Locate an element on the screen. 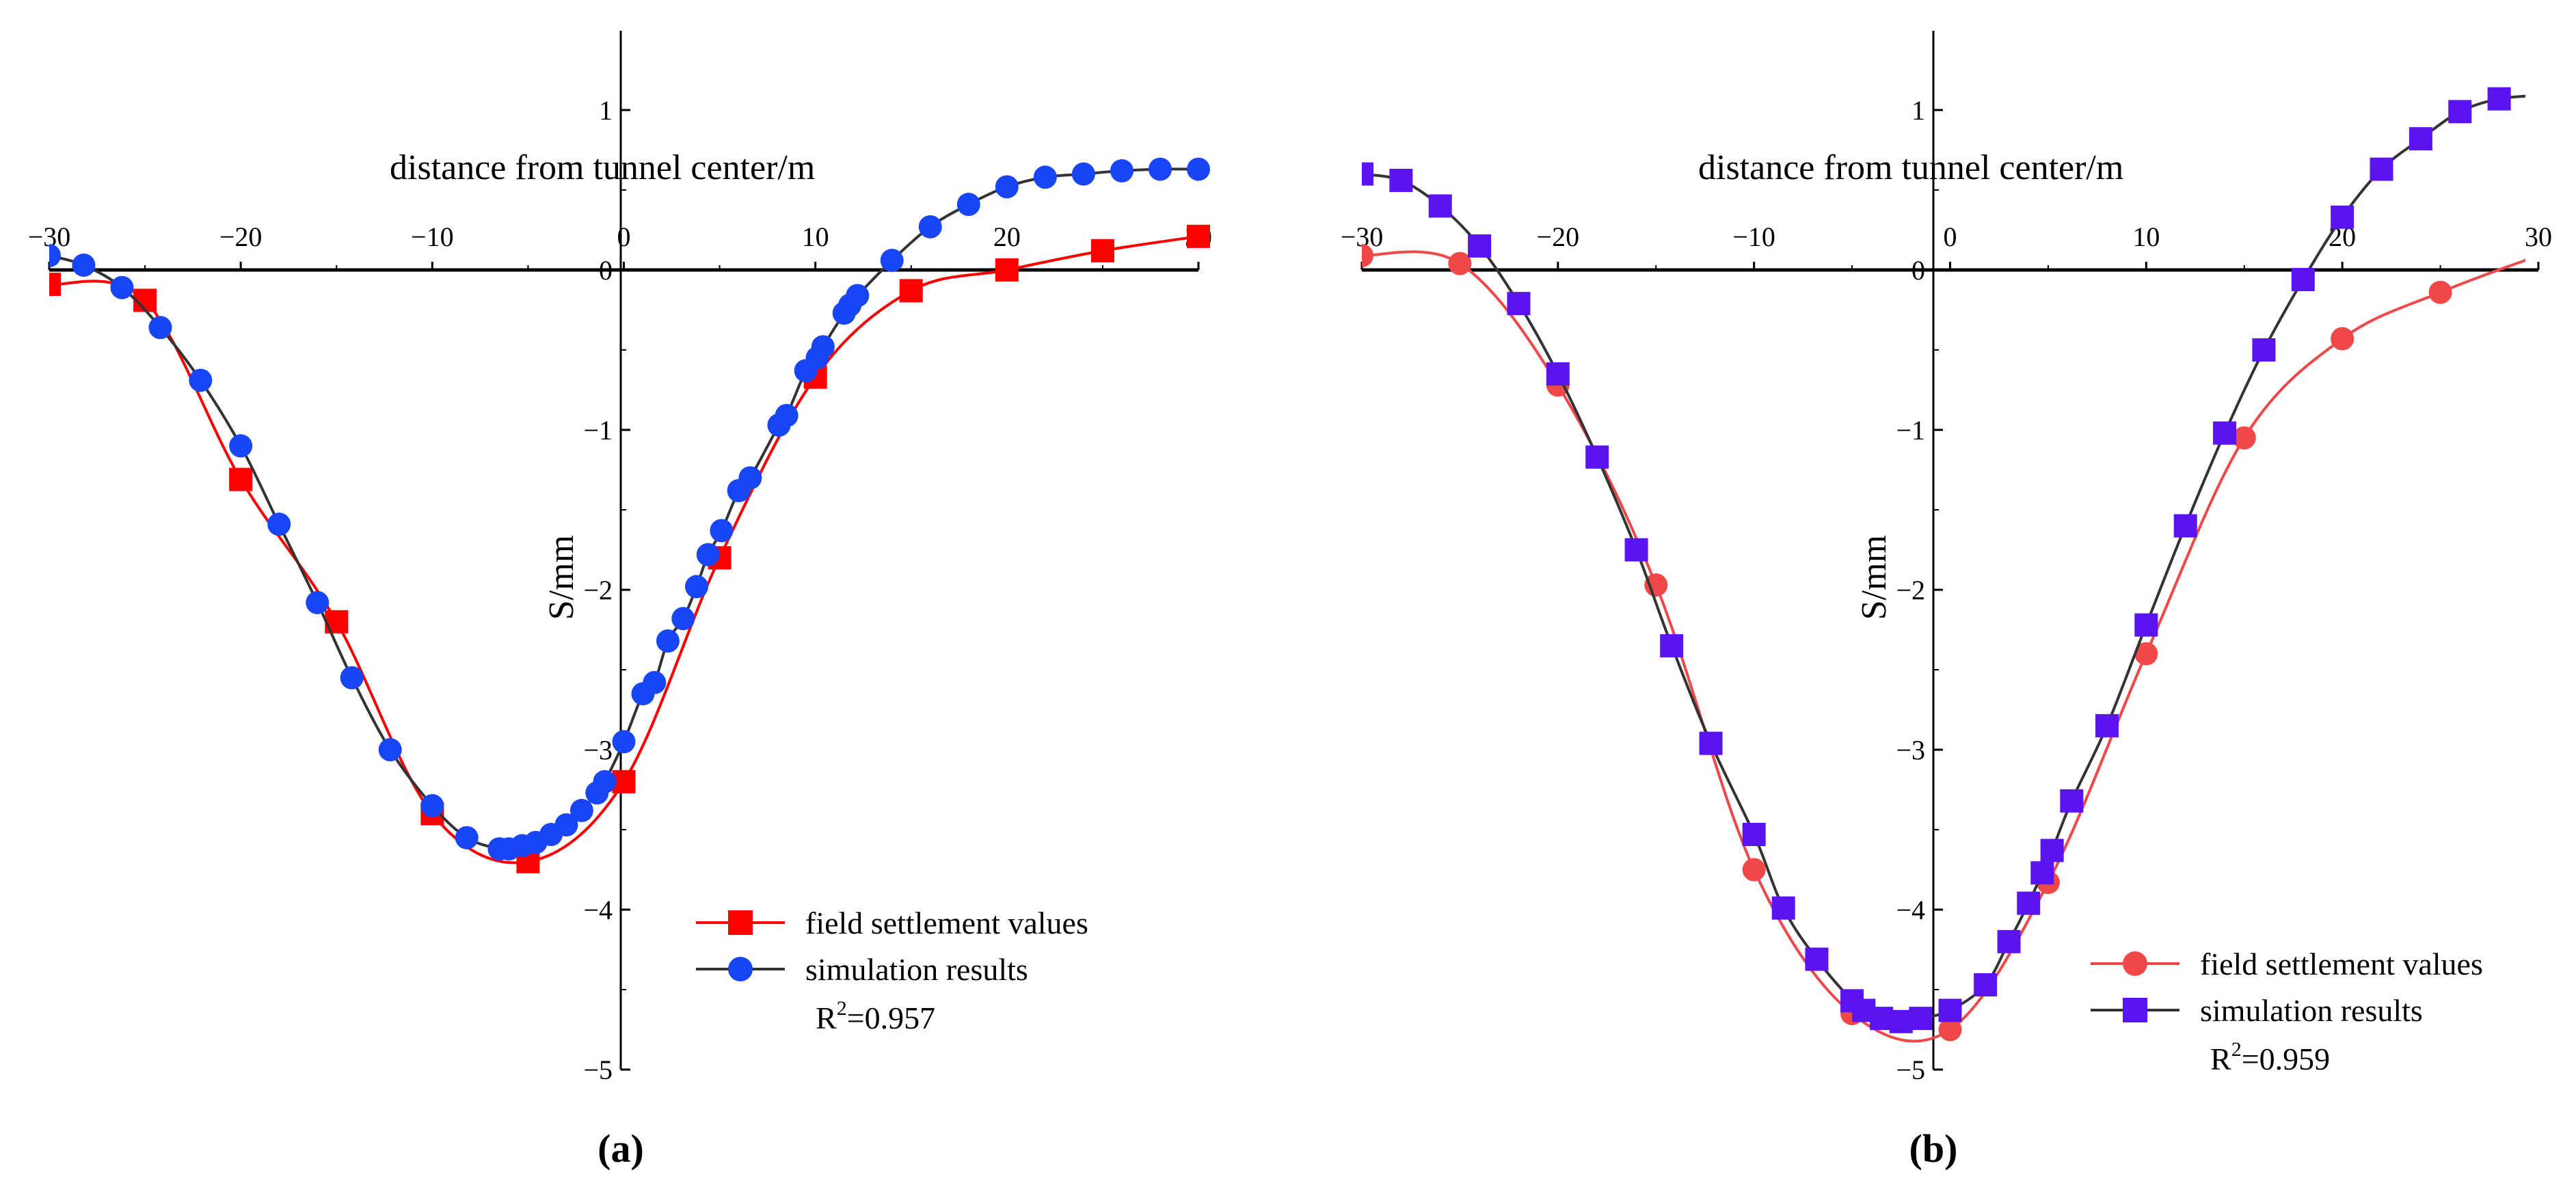 The image size is (2576, 1196). x-tick-label: −10 is located at coordinates (1753, 236).